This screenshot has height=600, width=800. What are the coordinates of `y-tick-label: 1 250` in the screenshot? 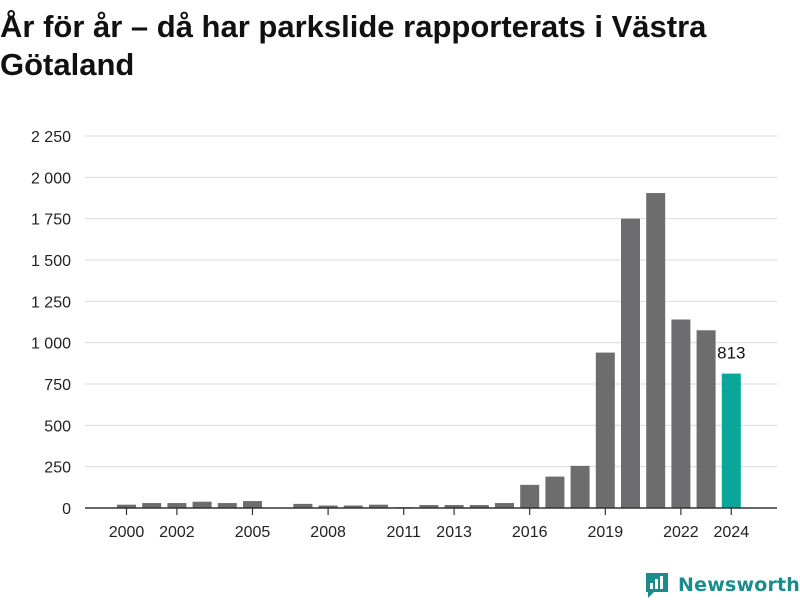 It's located at (51, 302).